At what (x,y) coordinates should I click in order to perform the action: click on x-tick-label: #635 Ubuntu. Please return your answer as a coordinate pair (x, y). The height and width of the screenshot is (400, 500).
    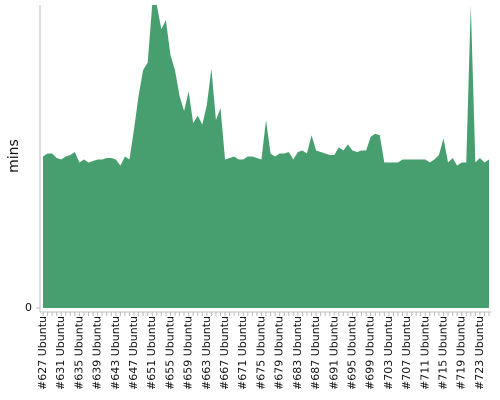
    Looking at the image, I should click on (78, 353).